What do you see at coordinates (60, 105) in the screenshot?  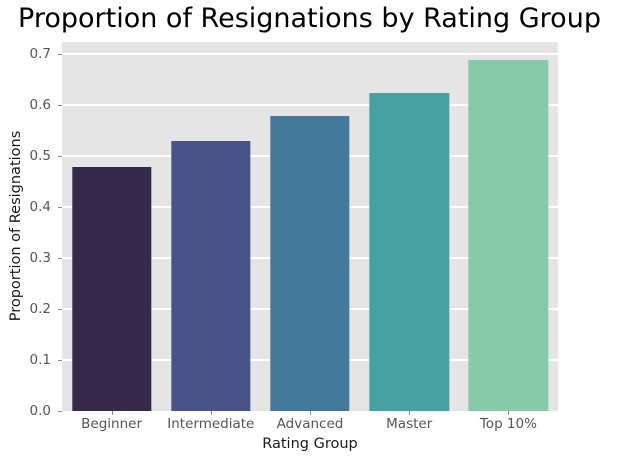 I see `y-tick-mark-0.6` at bounding box center [60, 105].